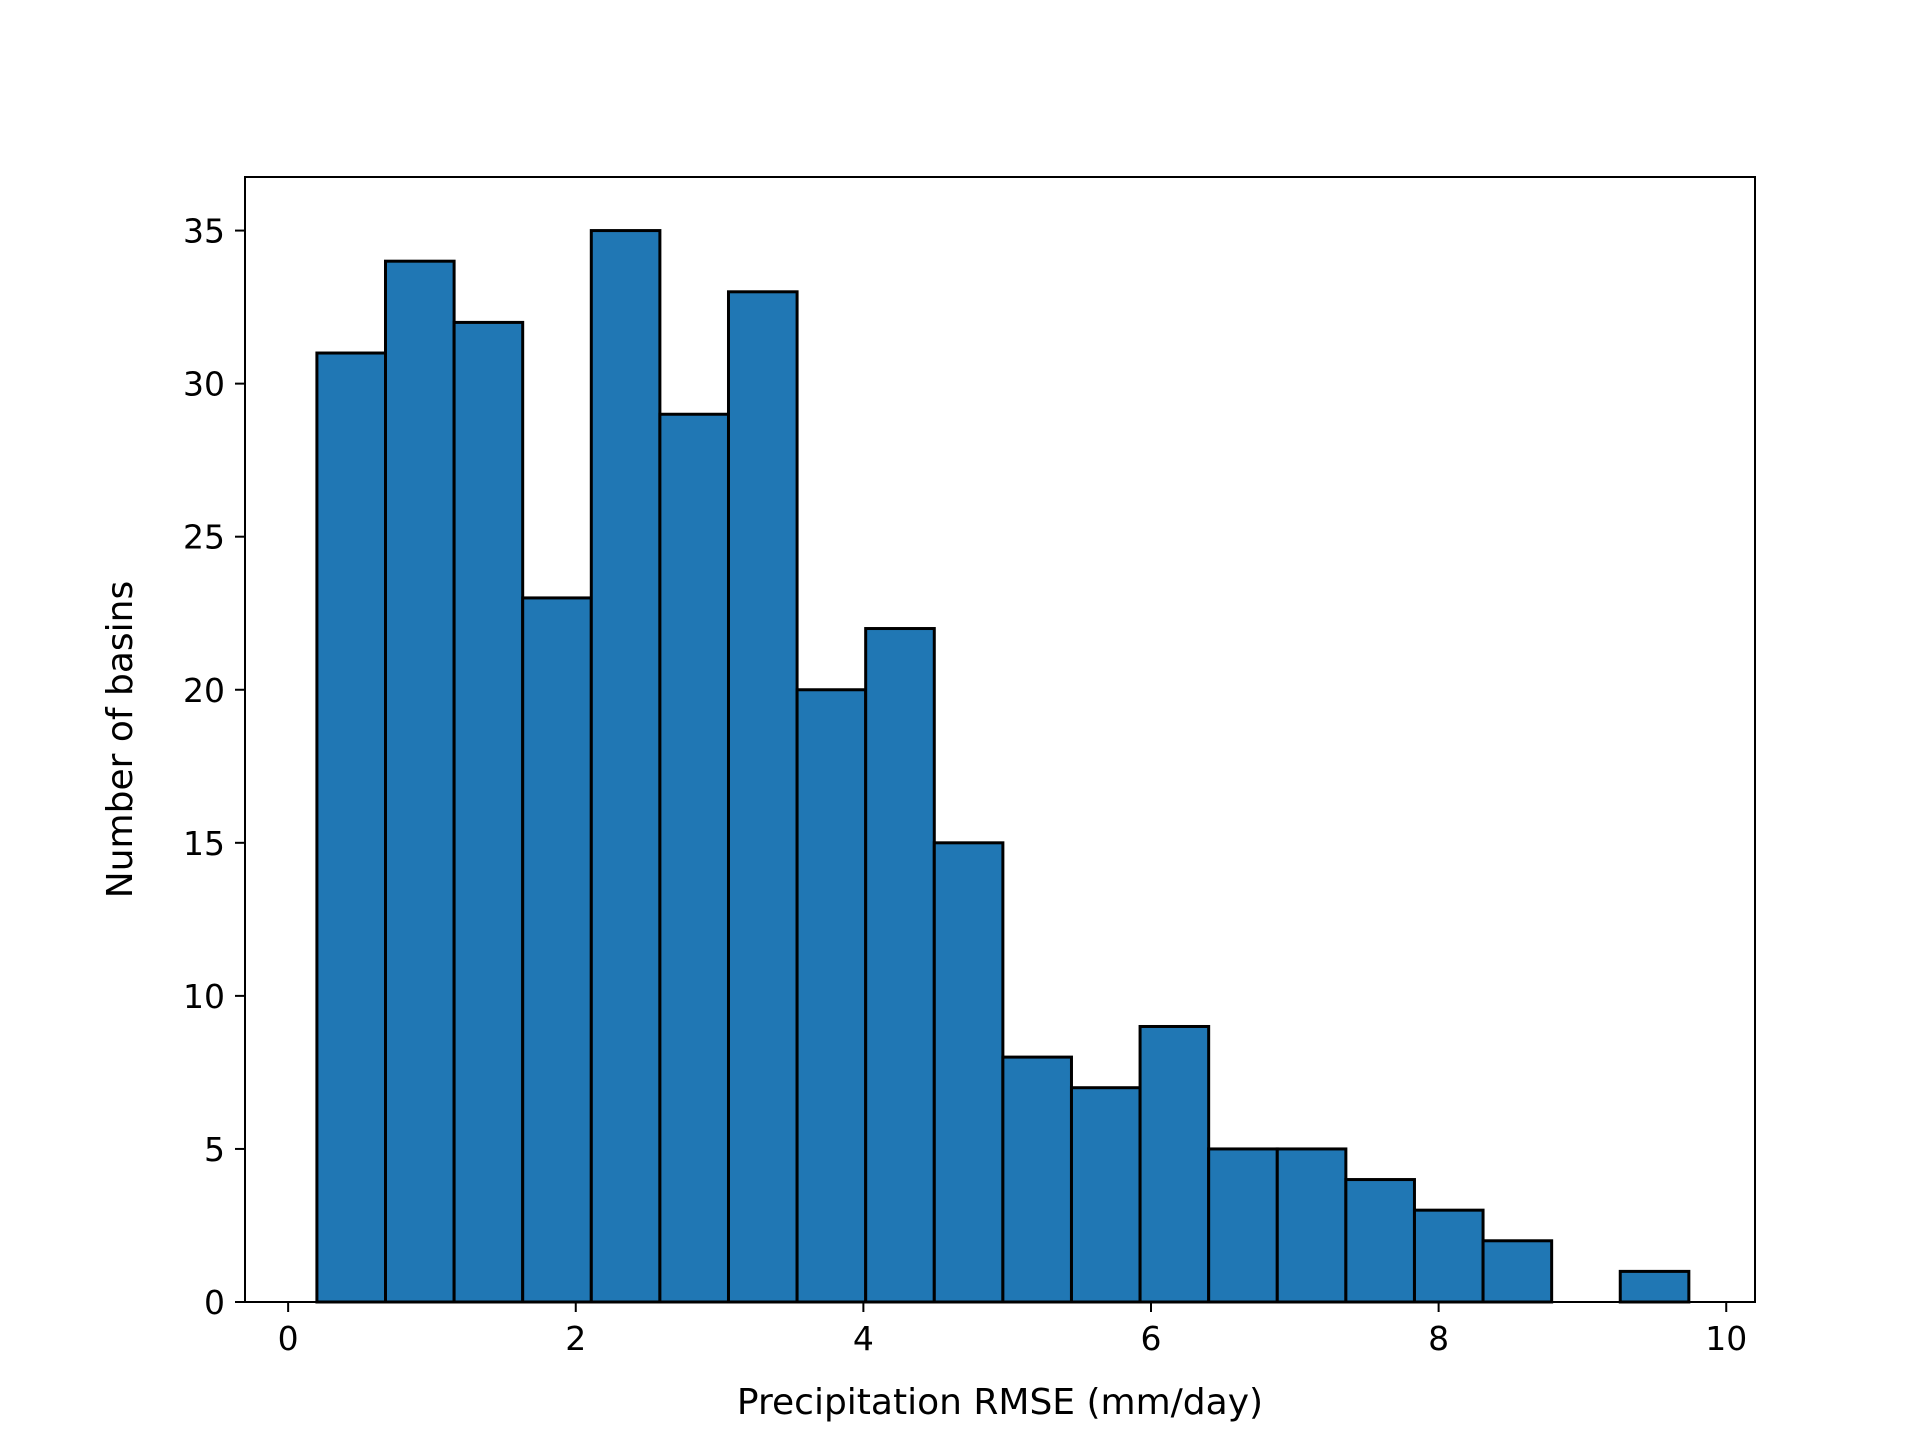 The image size is (1920, 1440). What do you see at coordinates (214, 1302) in the screenshot?
I see `y-tick-label: 0` at bounding box center [214, 1302].